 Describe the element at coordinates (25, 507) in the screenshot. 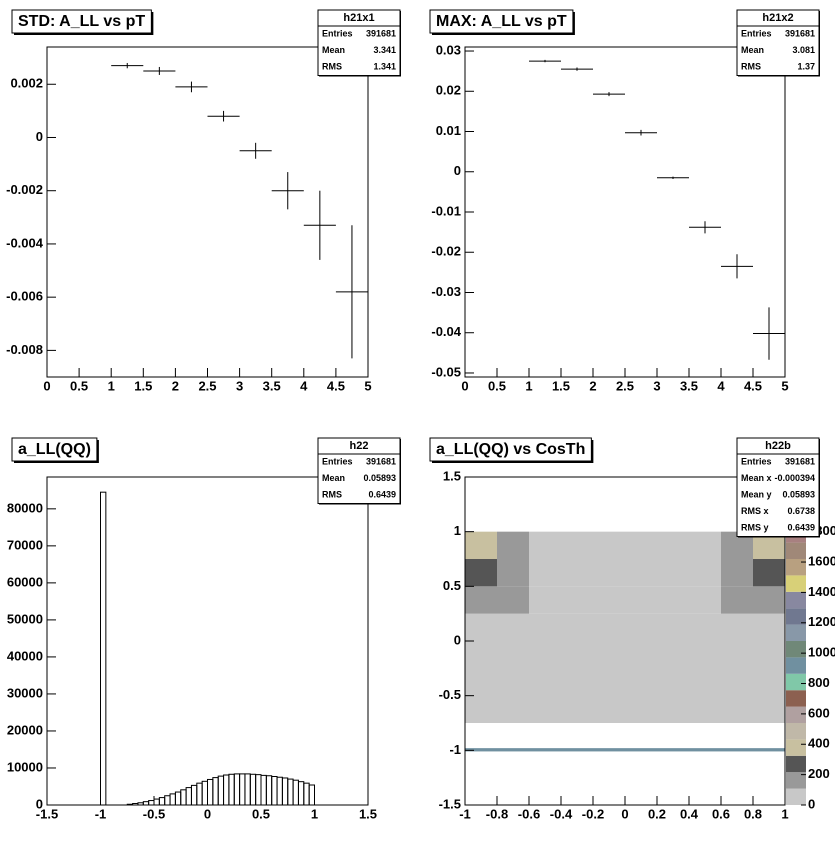

I see `y-tick-label: 80000` at that location.